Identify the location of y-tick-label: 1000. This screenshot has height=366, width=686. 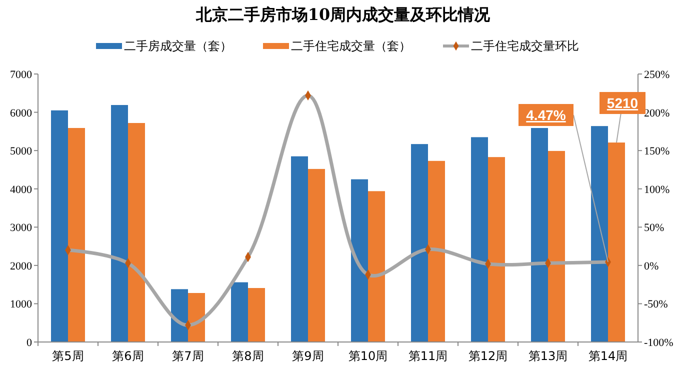
(21, 304).